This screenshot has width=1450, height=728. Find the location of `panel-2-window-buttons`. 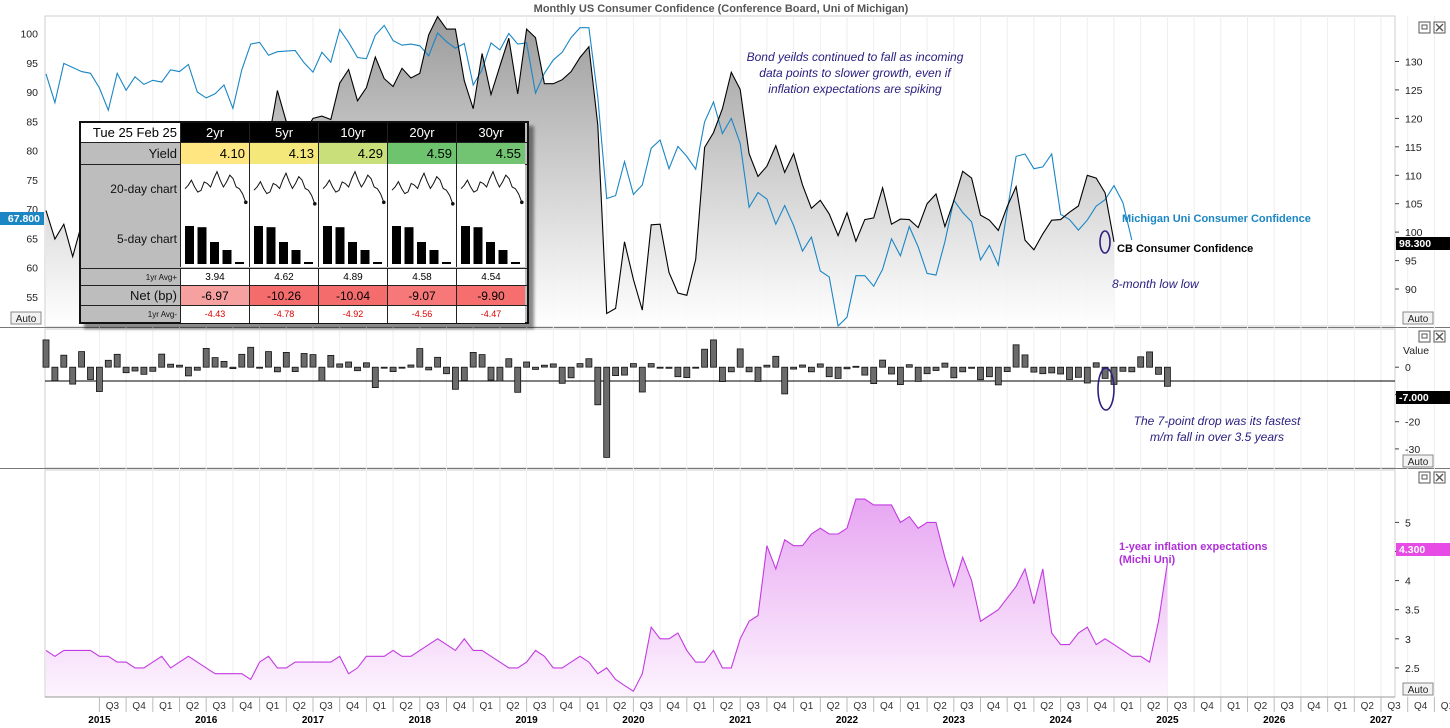

panel-2-window-buttons is located at coordinates (1432, 336).